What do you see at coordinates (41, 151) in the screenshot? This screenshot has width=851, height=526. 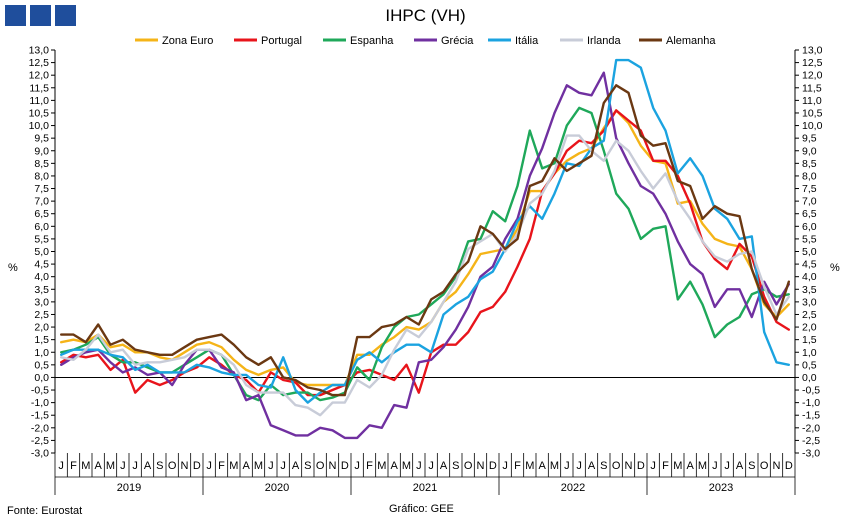 I see `y-tick-label-left: 9,0` at bounding box center [41, 151].